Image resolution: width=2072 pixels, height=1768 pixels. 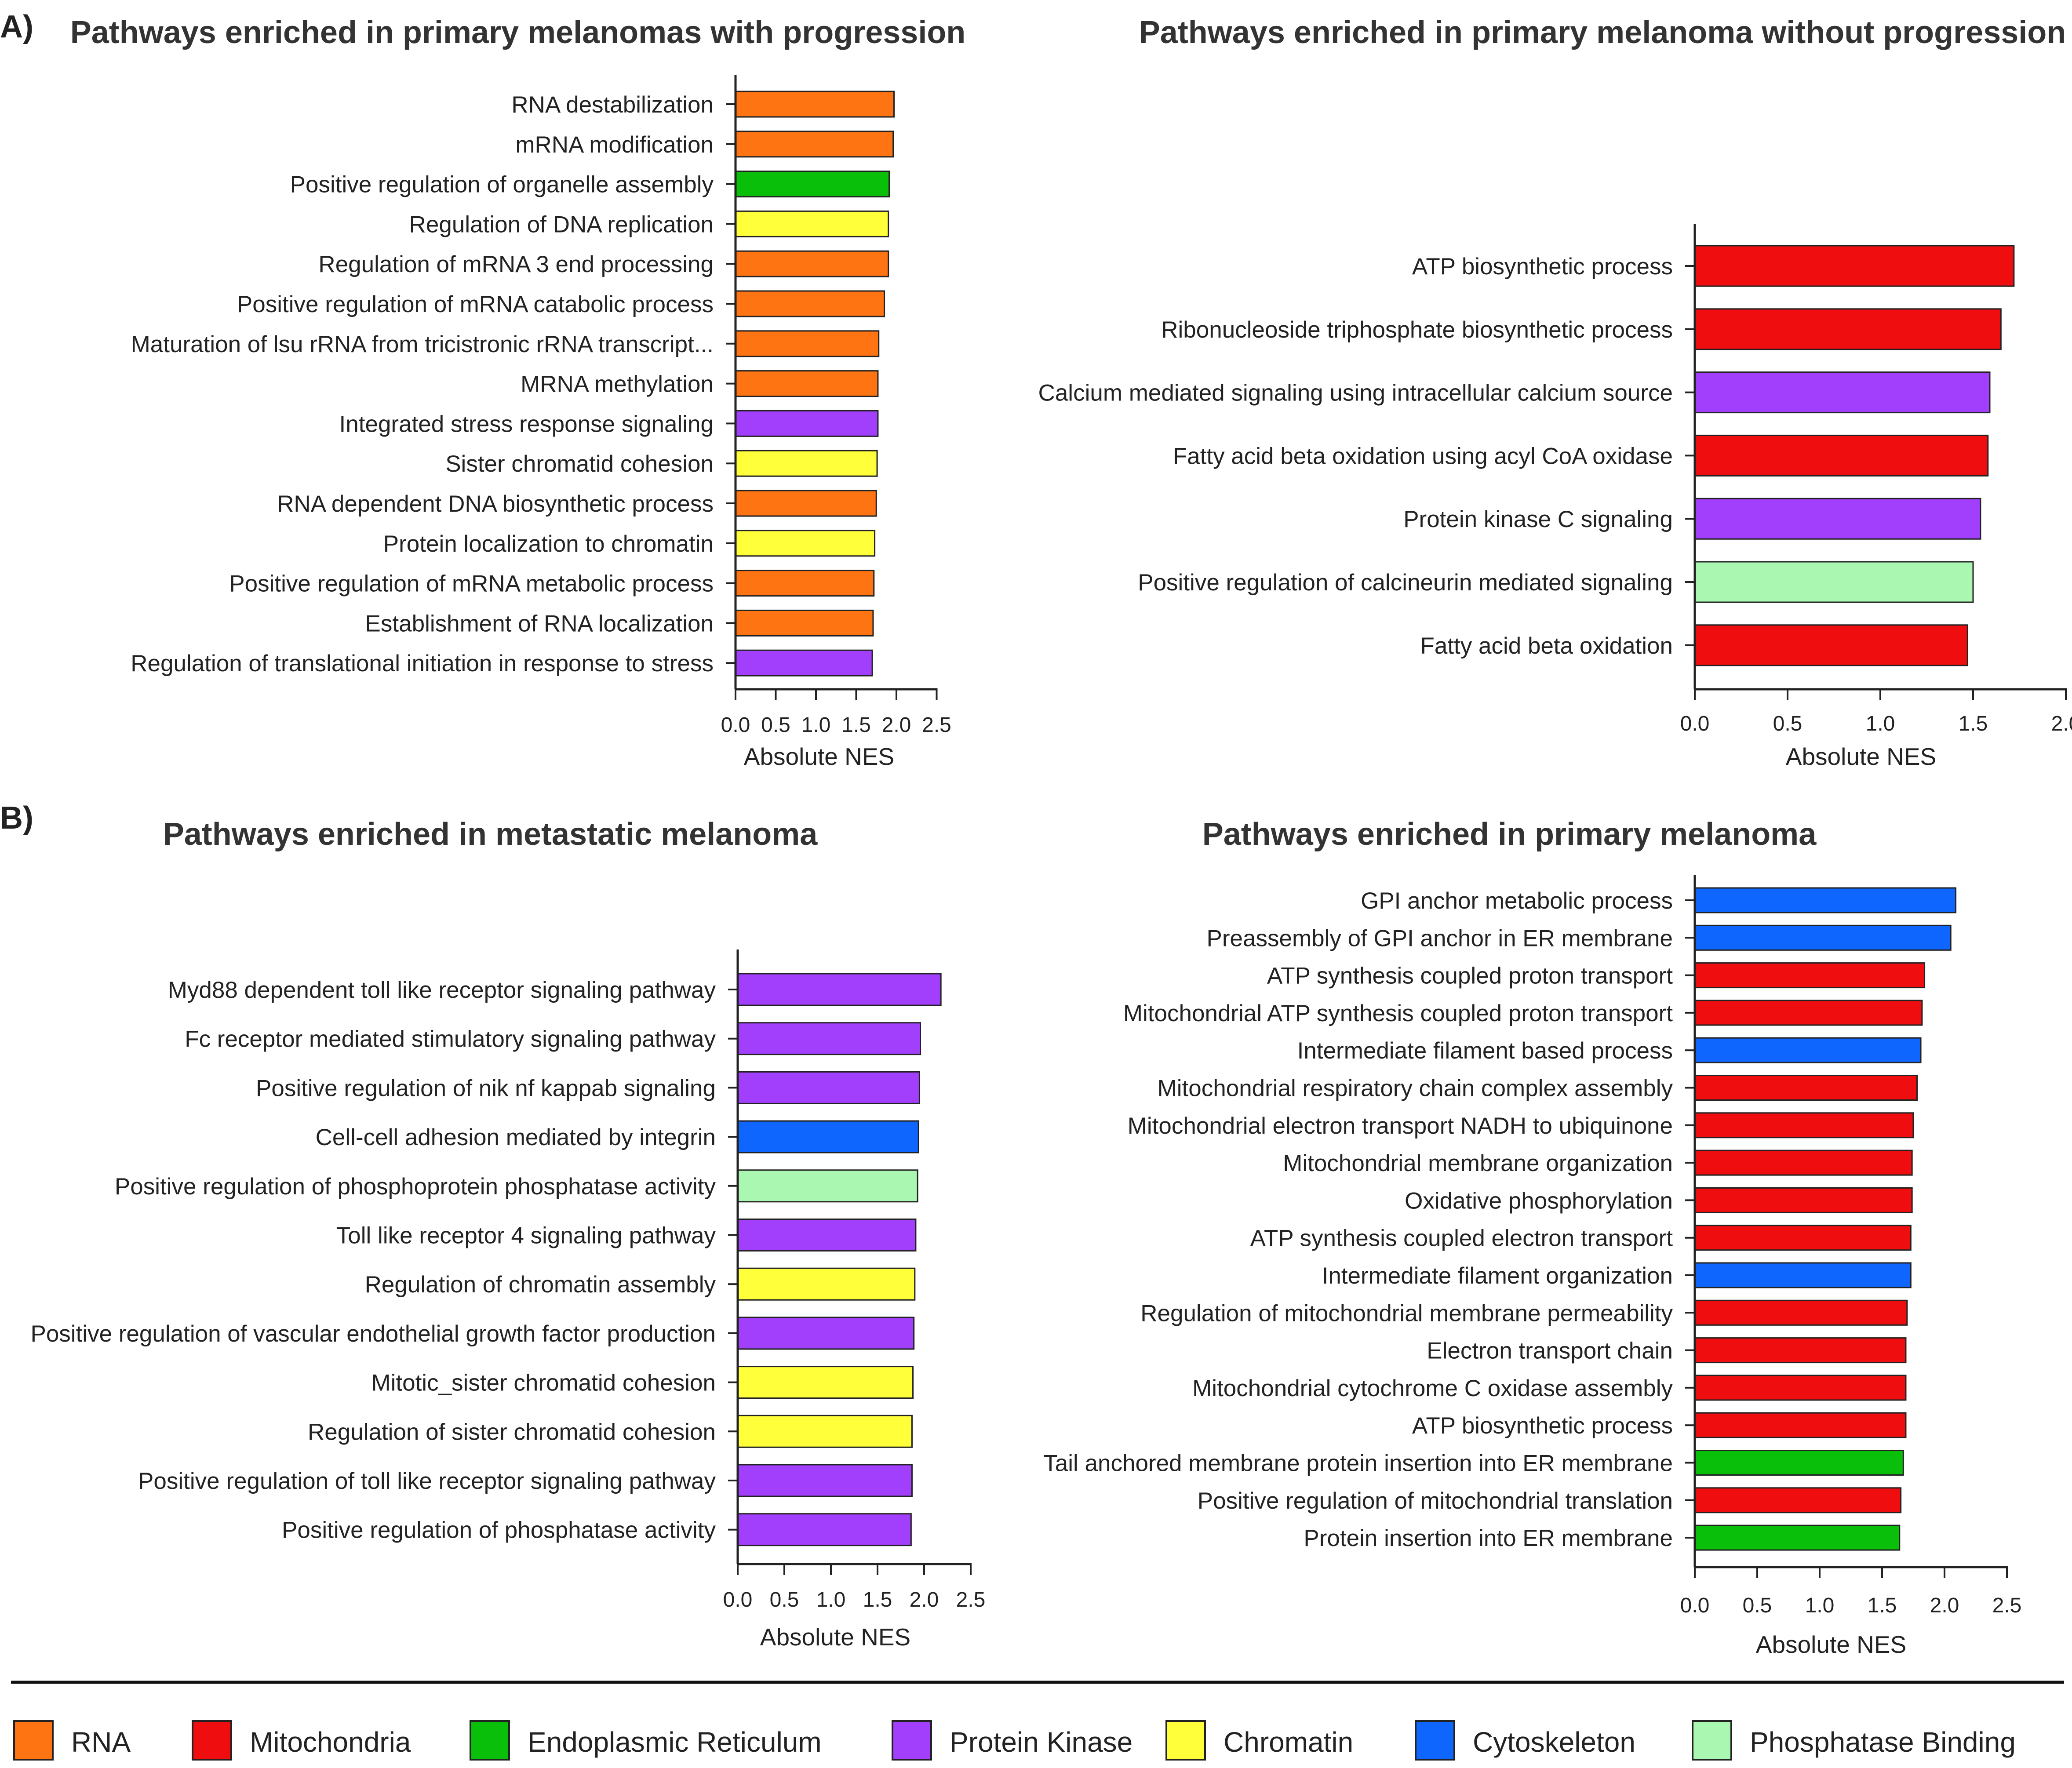 What do you see at coordinates (1470, 976) in the screenshot?
I see `category-label: ATP synthesis coupled proton transport` at bounding box center [1470, 976].